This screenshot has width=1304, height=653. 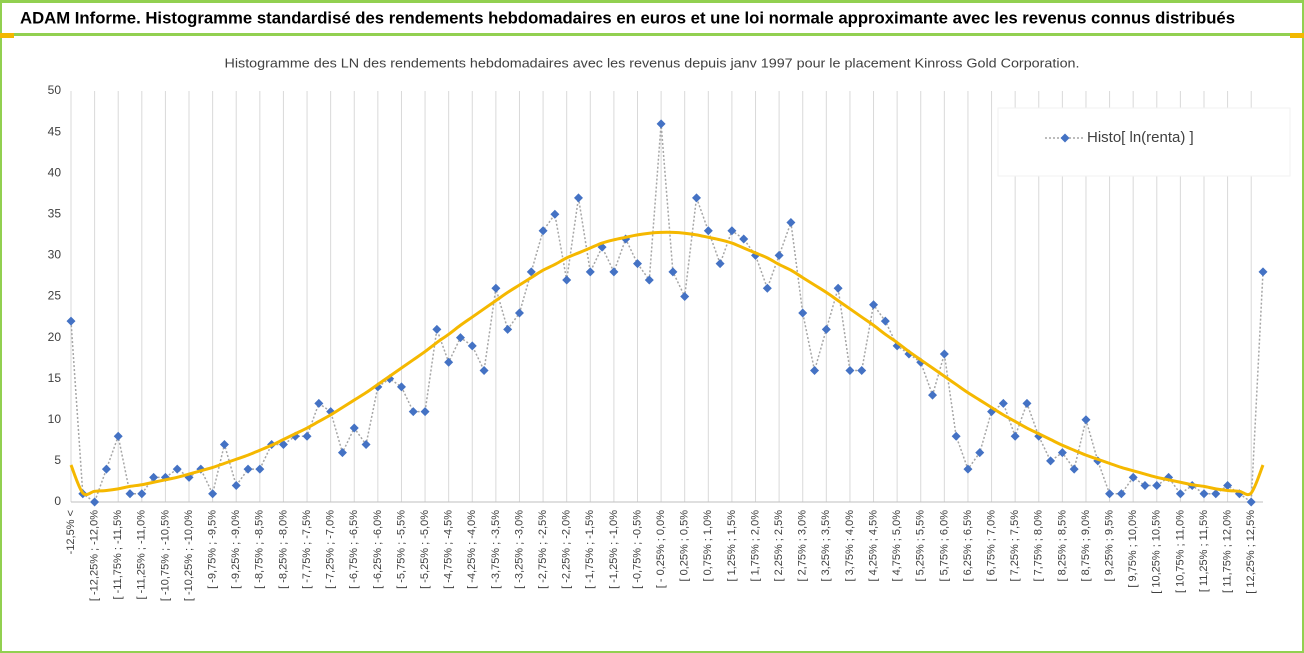 What do you see at coordinates (55, 419) in the screenshot?
I see `y-tick-label: 10` at bounding box center [55, 419].